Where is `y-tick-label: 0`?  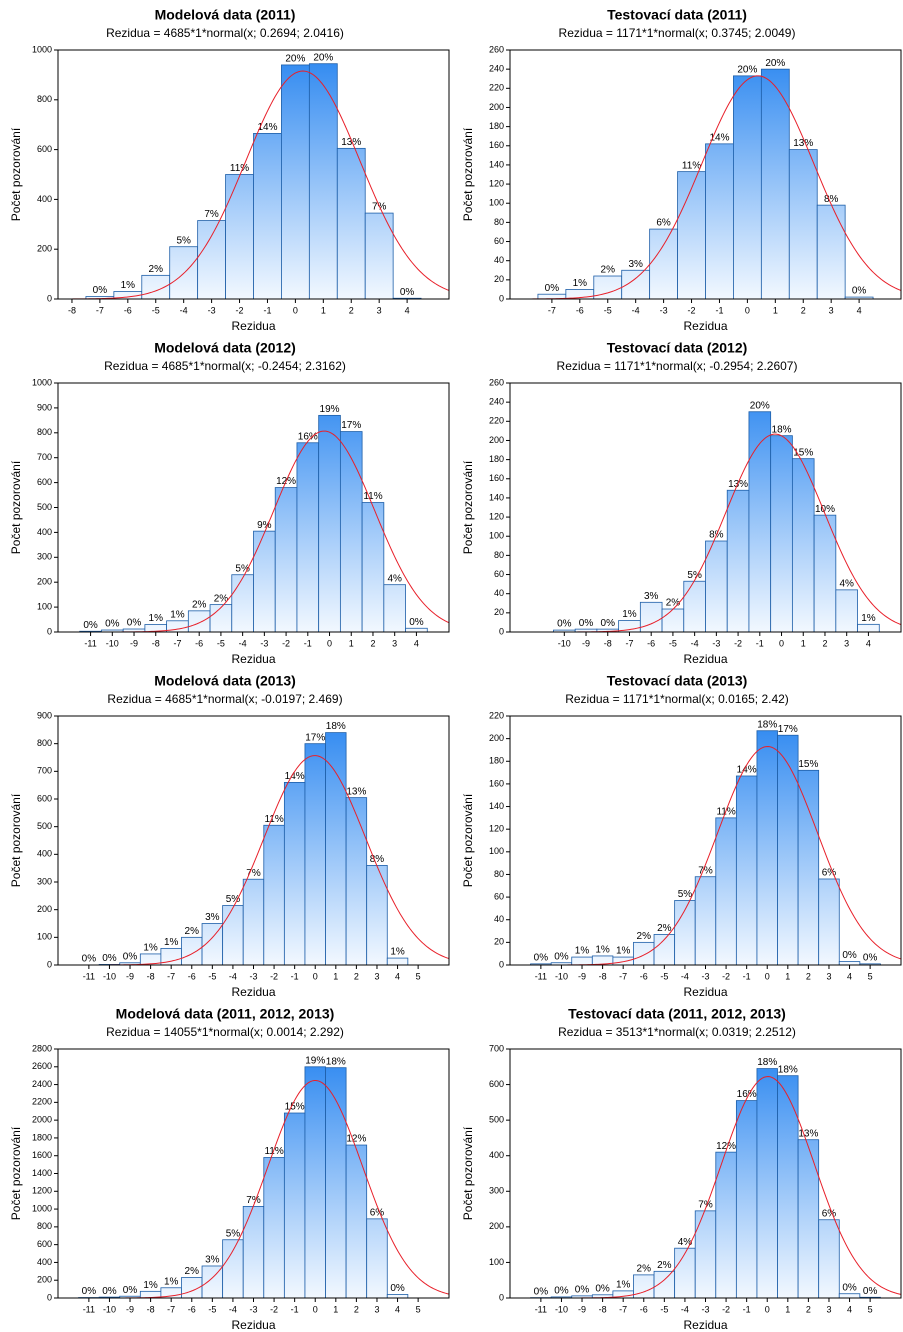 y-tick-label: 0 is located at coordinates (49, 298).